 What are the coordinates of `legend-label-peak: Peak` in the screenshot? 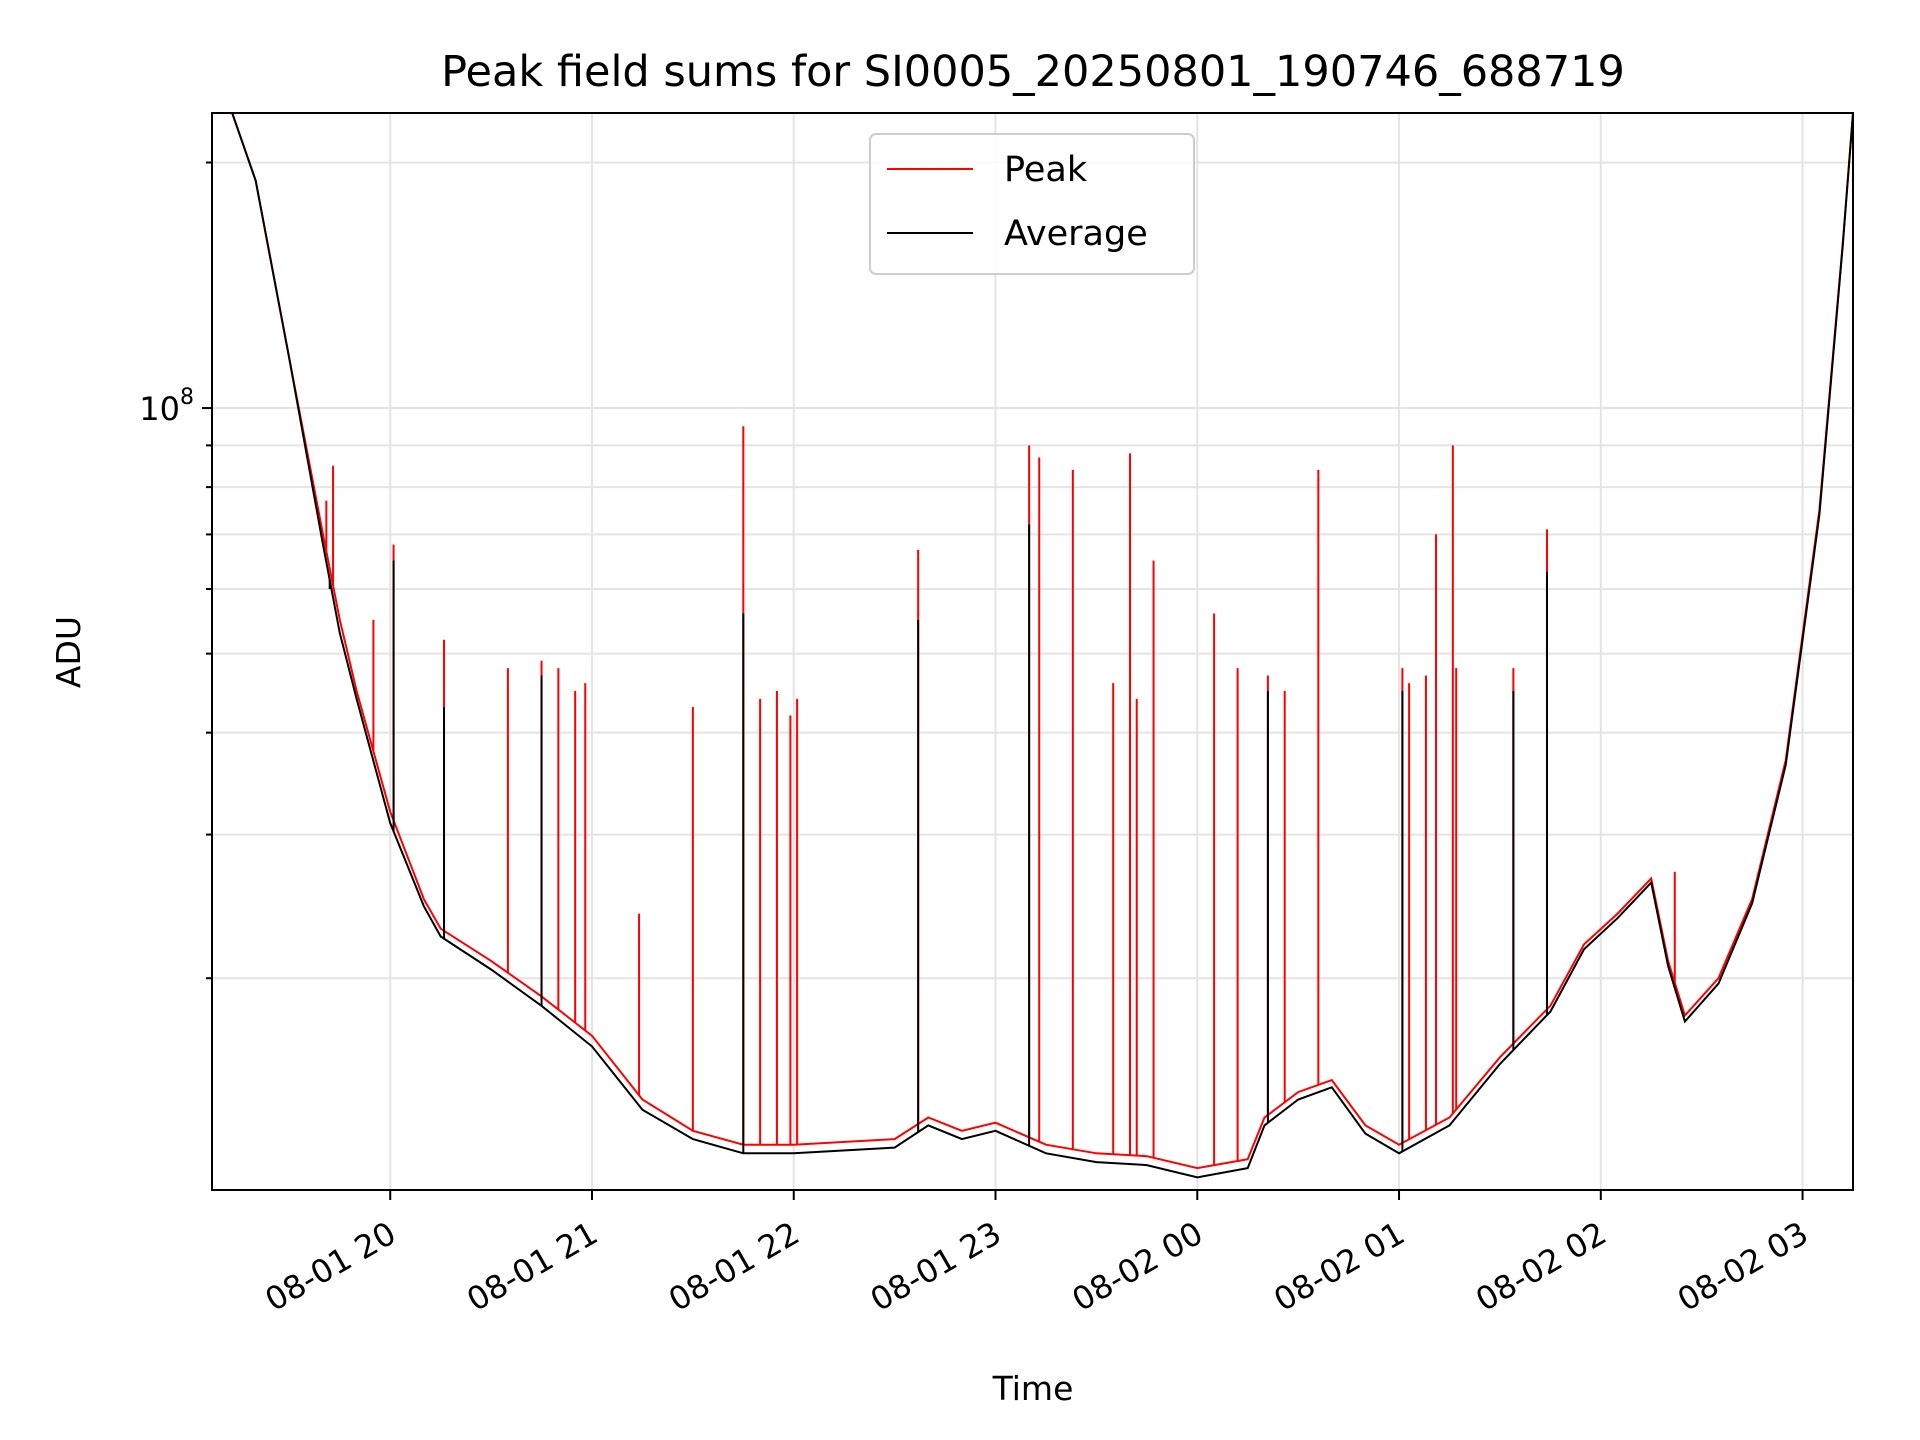 It's located at (1046, 170).